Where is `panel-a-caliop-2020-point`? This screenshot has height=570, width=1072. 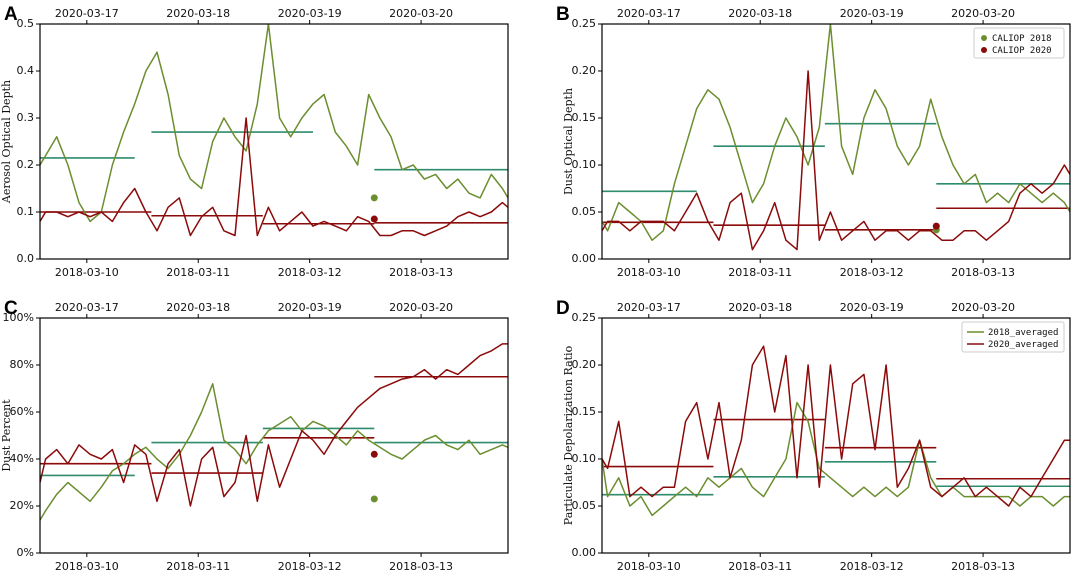 panel-a-caliop-2020-point is located at coordinates (374, 219).